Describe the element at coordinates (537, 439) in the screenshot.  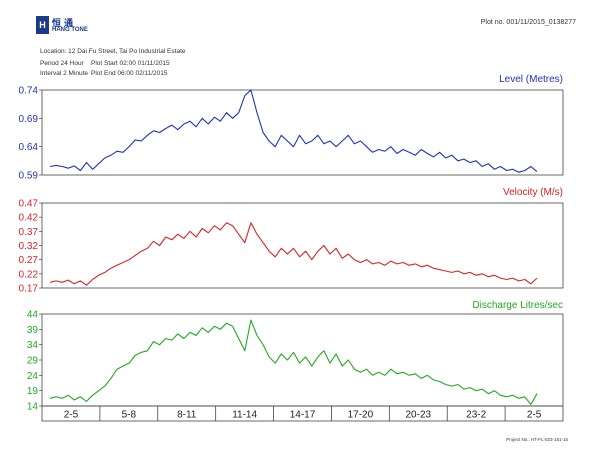
I see `project-number: Project No.: HT-FL-023-151-15` at that location.